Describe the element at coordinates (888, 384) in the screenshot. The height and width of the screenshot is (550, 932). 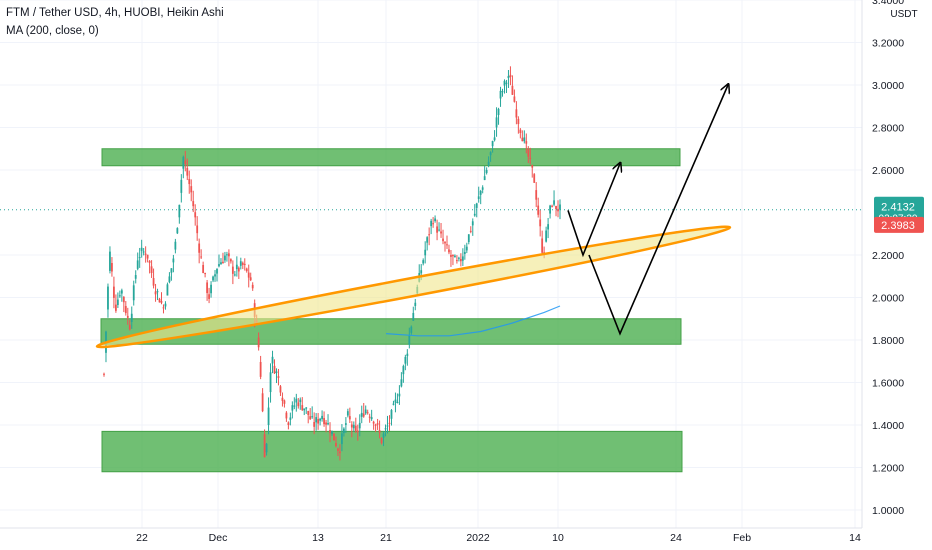
I see `y-tick-label: 1.6000` at that location.